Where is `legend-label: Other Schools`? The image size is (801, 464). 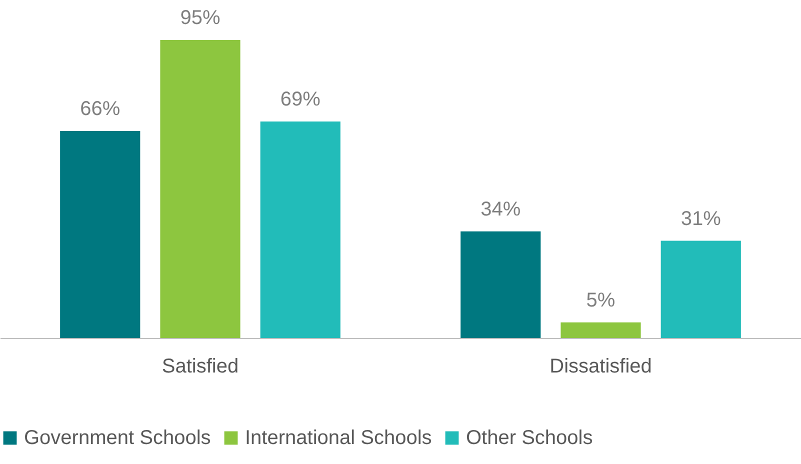
legend-label: Other Schools is located at coordinates (529, 438).